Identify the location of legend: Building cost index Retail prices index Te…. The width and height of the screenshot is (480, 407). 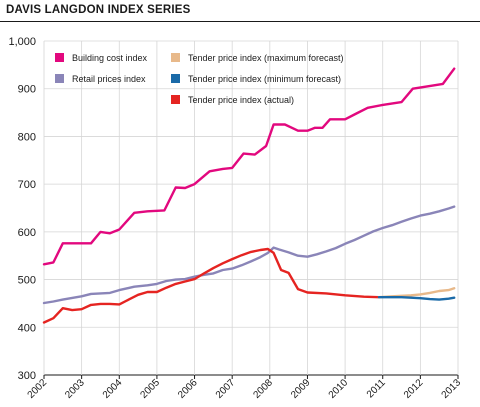
(199, 79).